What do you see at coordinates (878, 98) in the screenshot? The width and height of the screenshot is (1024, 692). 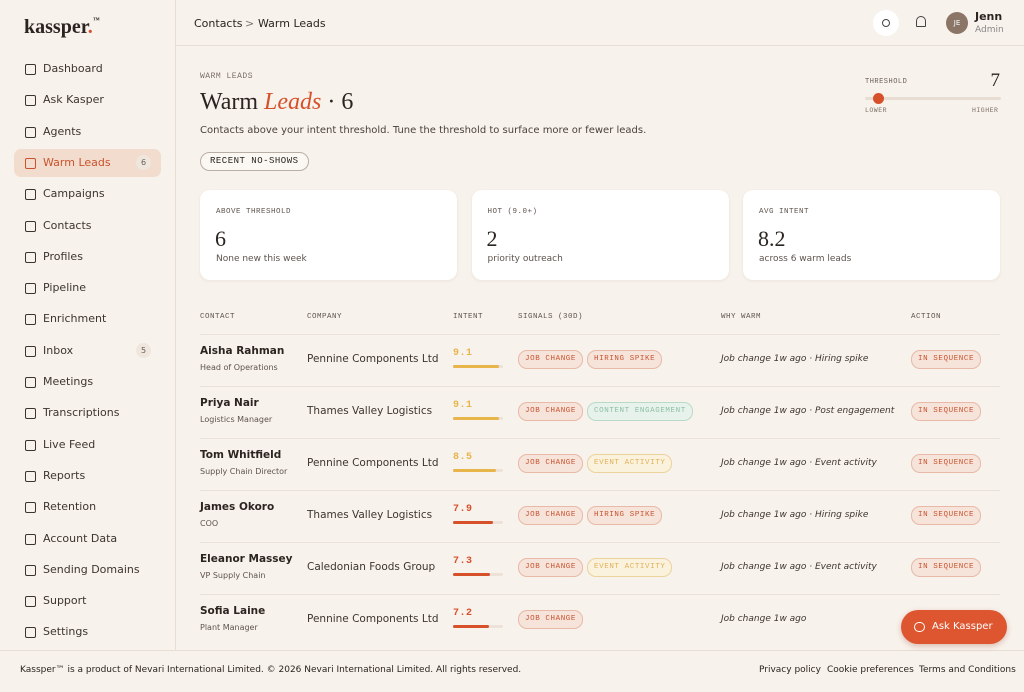 I see `threshold-knob` at bounding box center [878, 98].